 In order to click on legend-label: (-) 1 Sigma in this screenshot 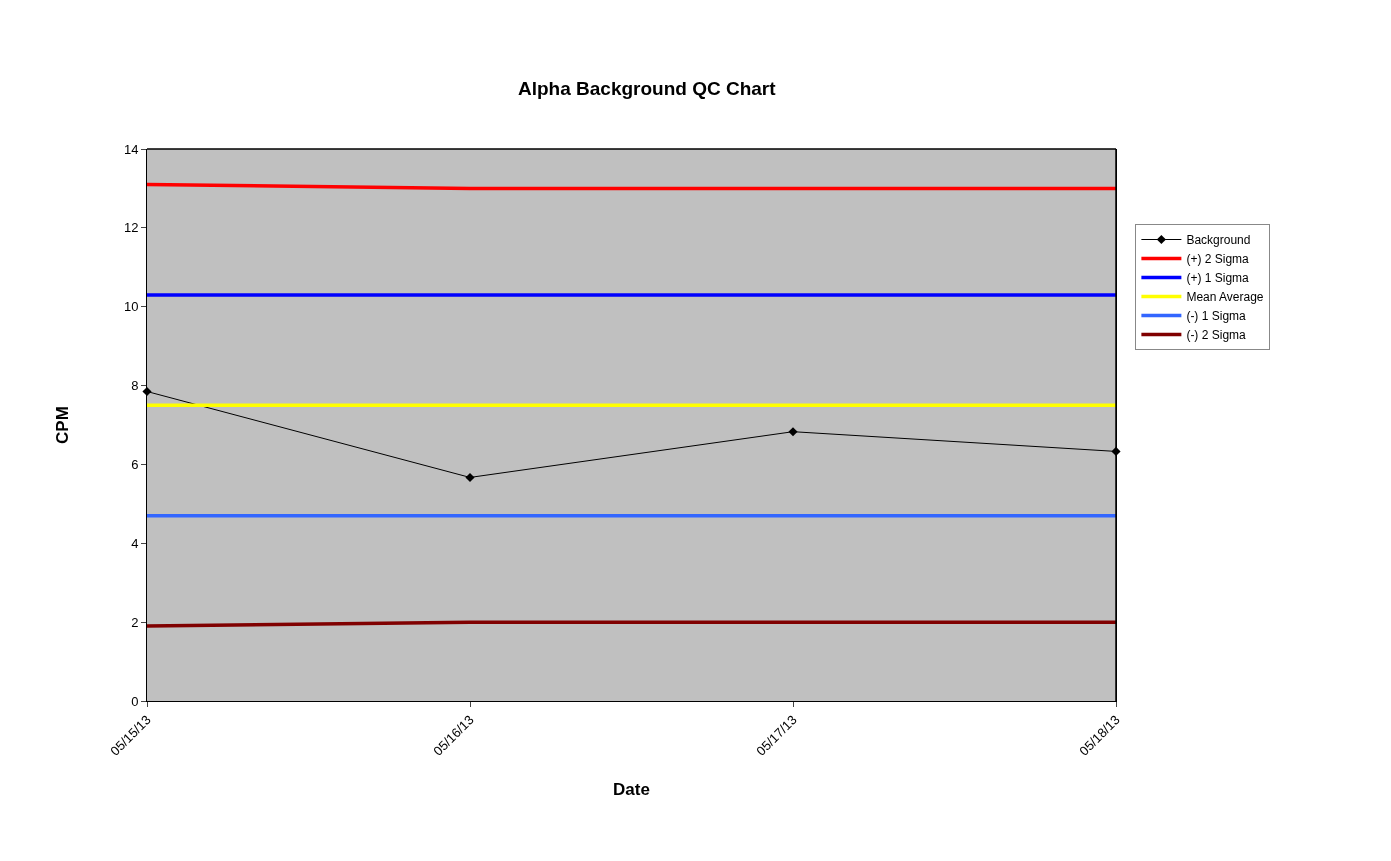, I will do `click(1216, 316)`.